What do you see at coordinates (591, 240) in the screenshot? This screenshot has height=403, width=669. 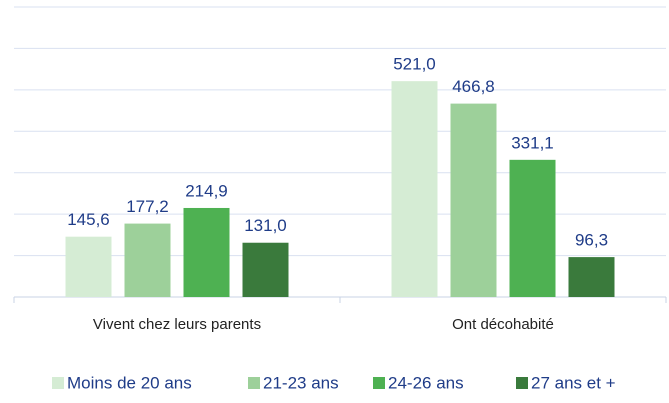 I see `data-label: 96,3` at bounding box center [591, 240].